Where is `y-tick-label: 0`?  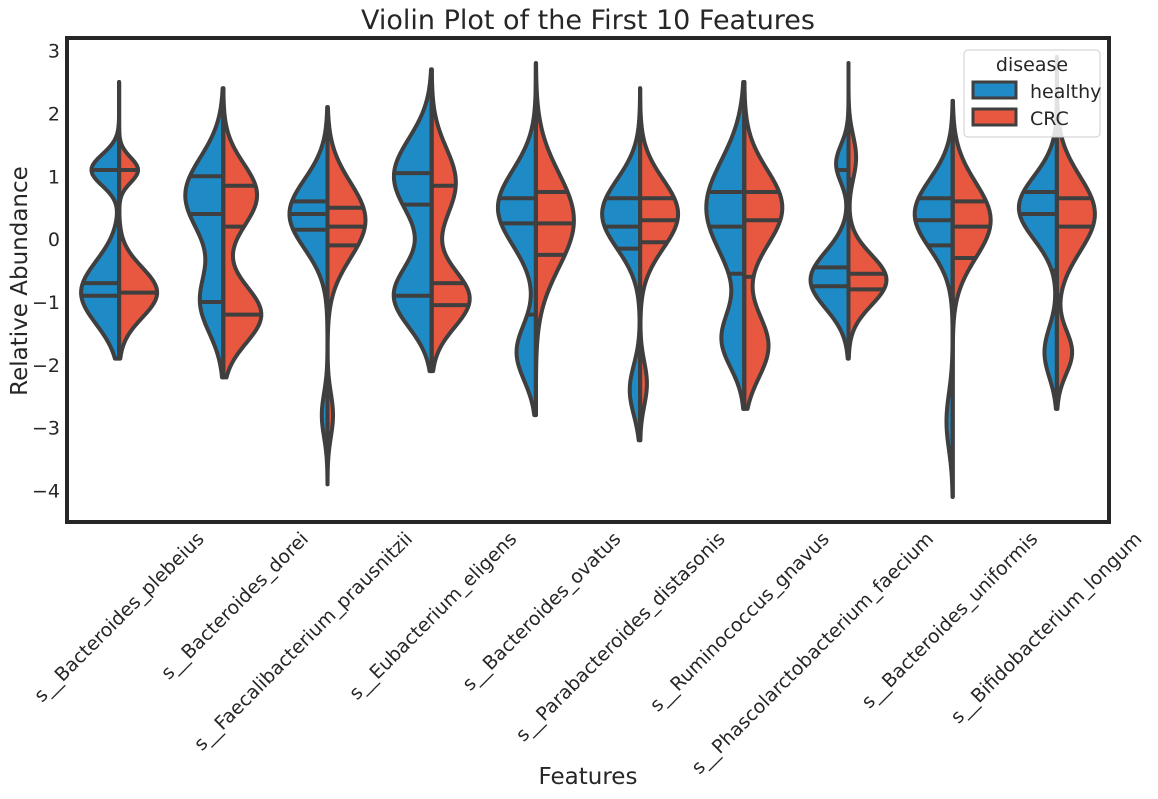 y-tick-label: 0 is located at coordinates (54, 240).